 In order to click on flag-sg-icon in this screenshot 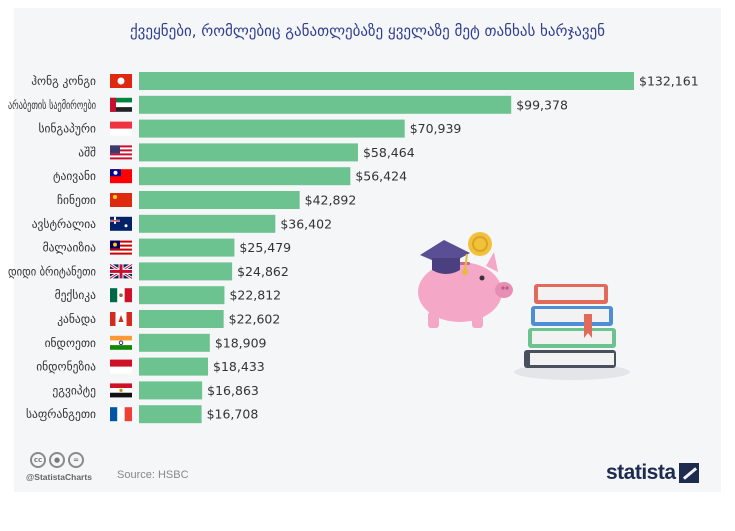, I will do `click(121, 128)`.